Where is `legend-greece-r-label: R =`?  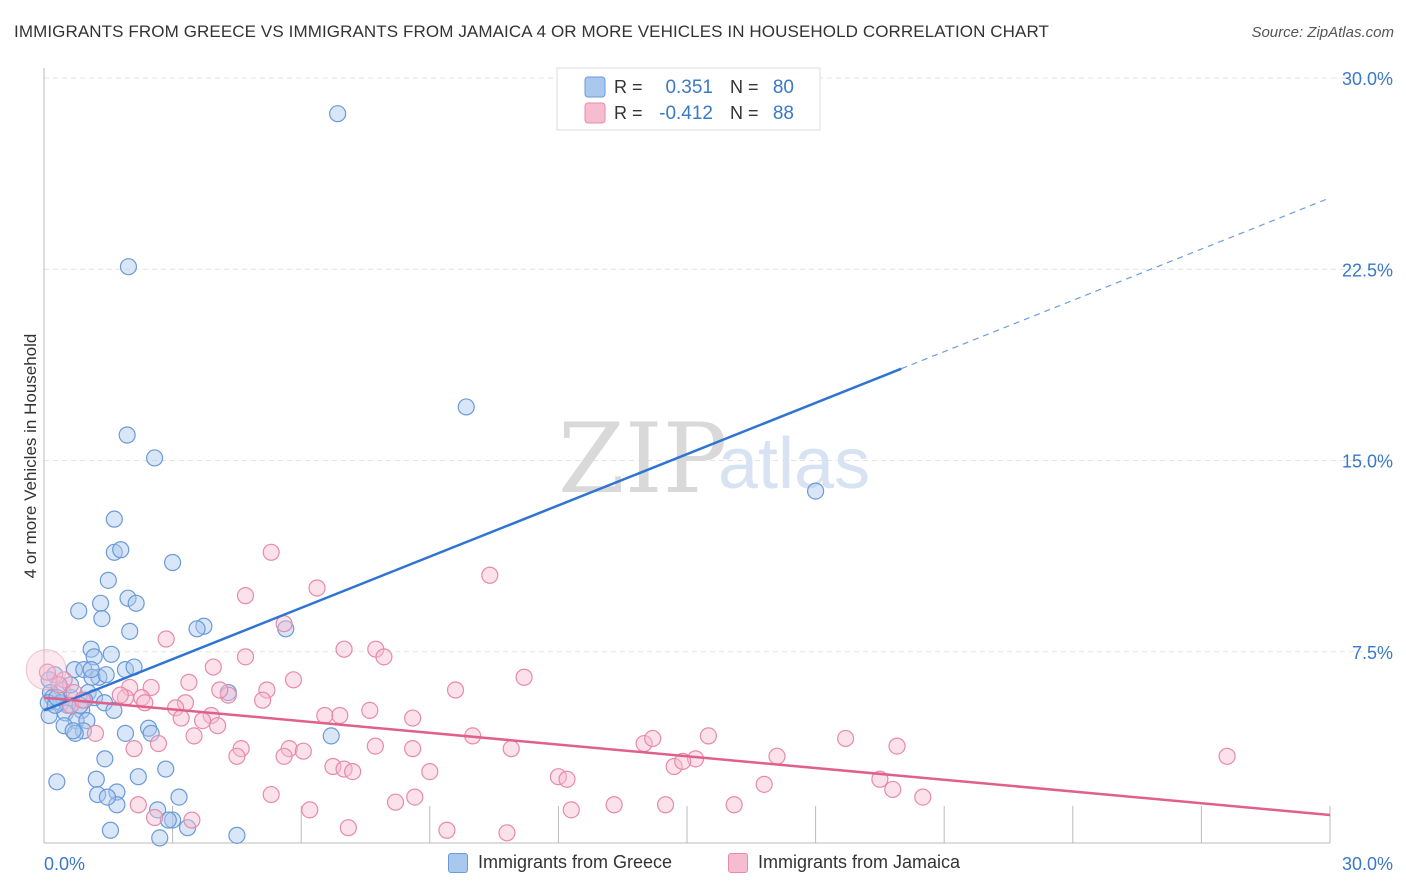 legend-greece-r-label: R = is located at coordinates (628, 87).